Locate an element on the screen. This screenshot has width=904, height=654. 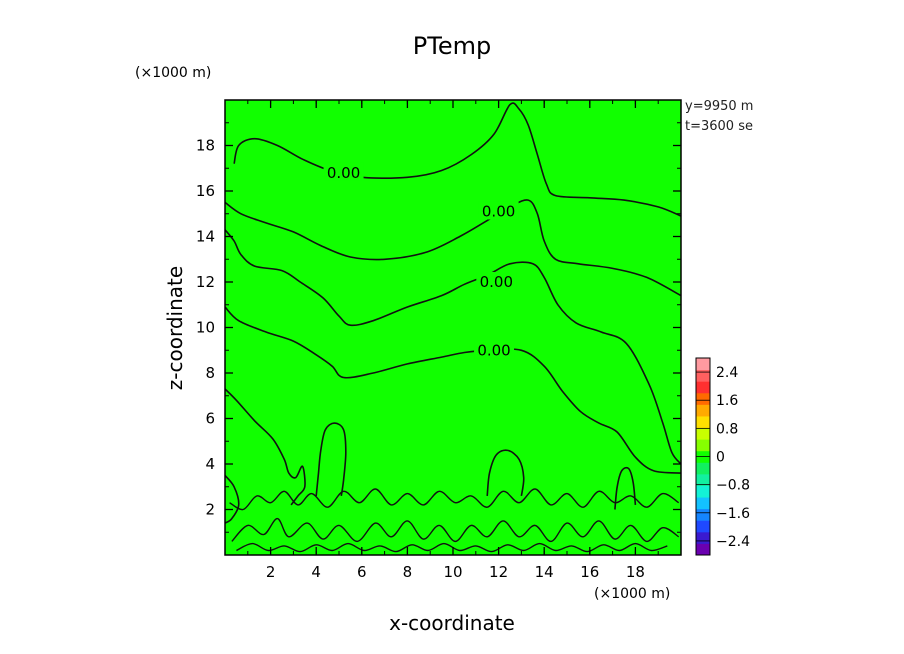
y-tick-label: 16 is located at coordinates (205, 191).